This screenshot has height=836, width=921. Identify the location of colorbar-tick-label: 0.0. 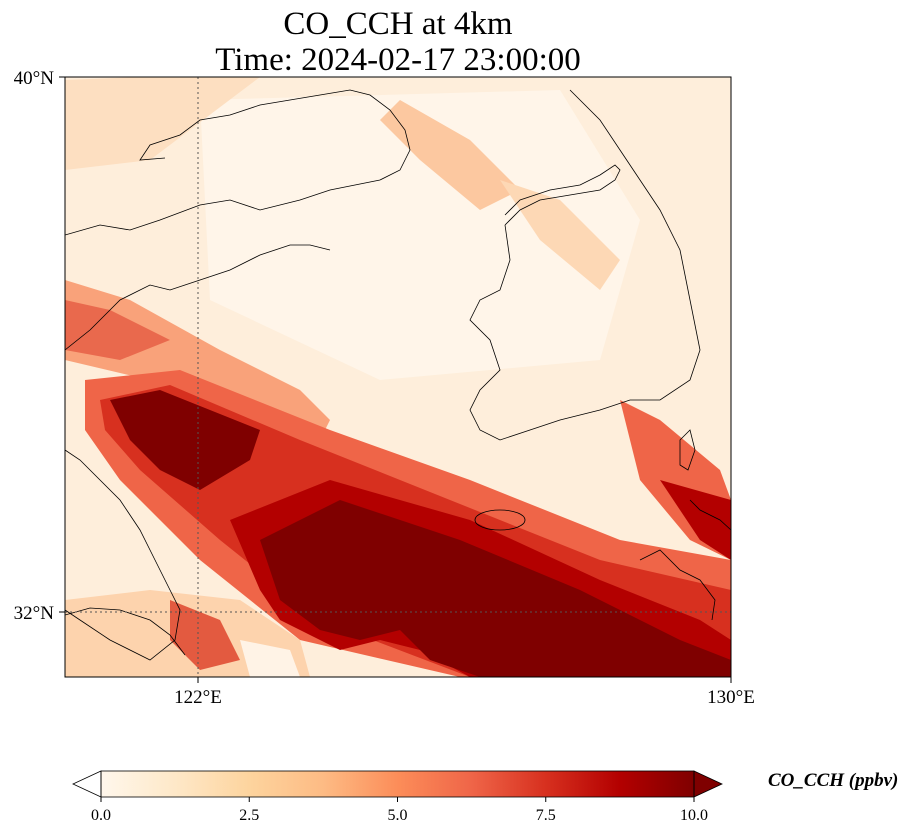
(101, 815).